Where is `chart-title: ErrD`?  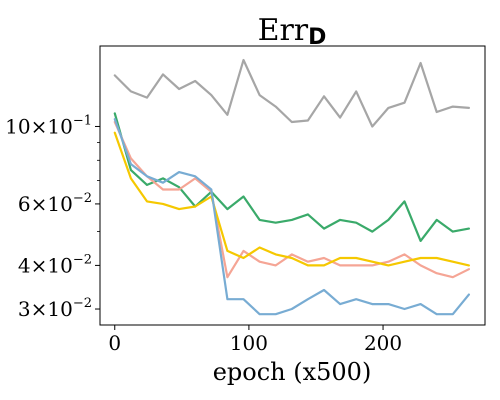
chart-title: ErrD is located at coordinates (292, 31).